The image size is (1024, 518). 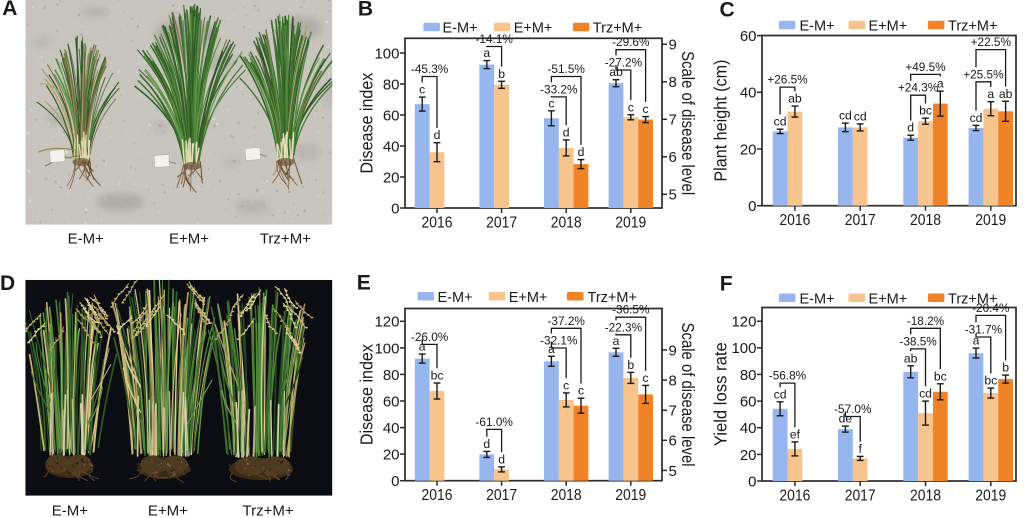 I want to click on svg-text: -31.7%, so click(x=984, y=330).